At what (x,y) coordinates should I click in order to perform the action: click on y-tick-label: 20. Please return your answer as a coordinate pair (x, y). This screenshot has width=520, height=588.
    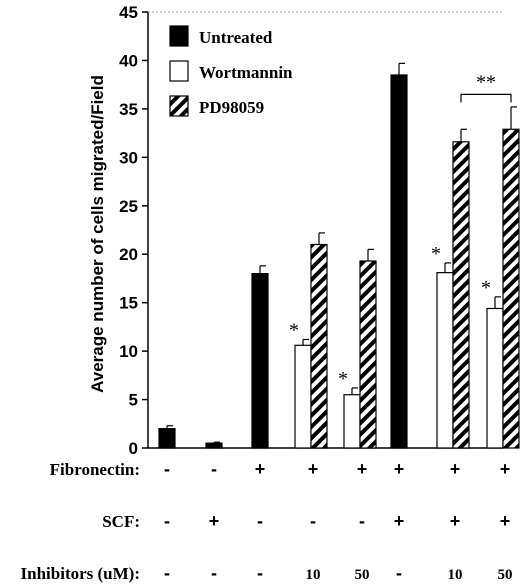
    Looking at the image, I should click on (128, 254).